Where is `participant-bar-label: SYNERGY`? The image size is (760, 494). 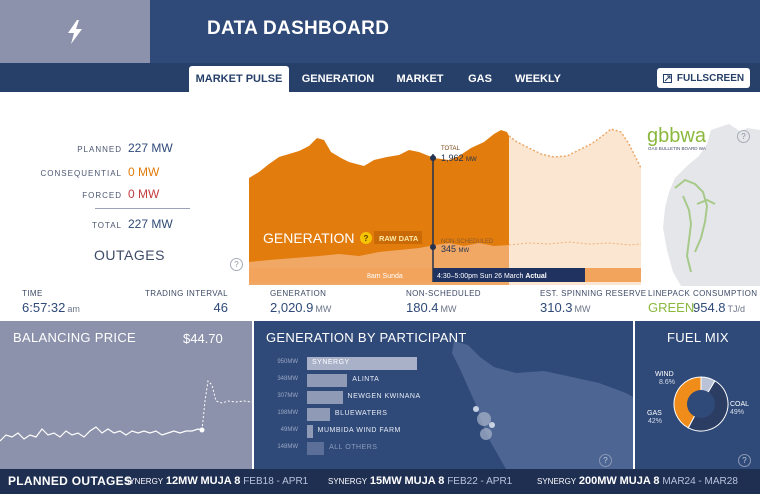
participant-bar-label: SYNERGY is located at coordinates (331, 362).